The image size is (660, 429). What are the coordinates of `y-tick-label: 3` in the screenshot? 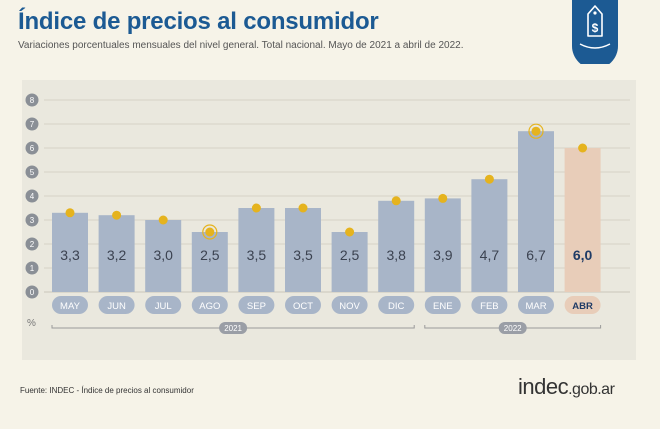 It's located at (32, 220).